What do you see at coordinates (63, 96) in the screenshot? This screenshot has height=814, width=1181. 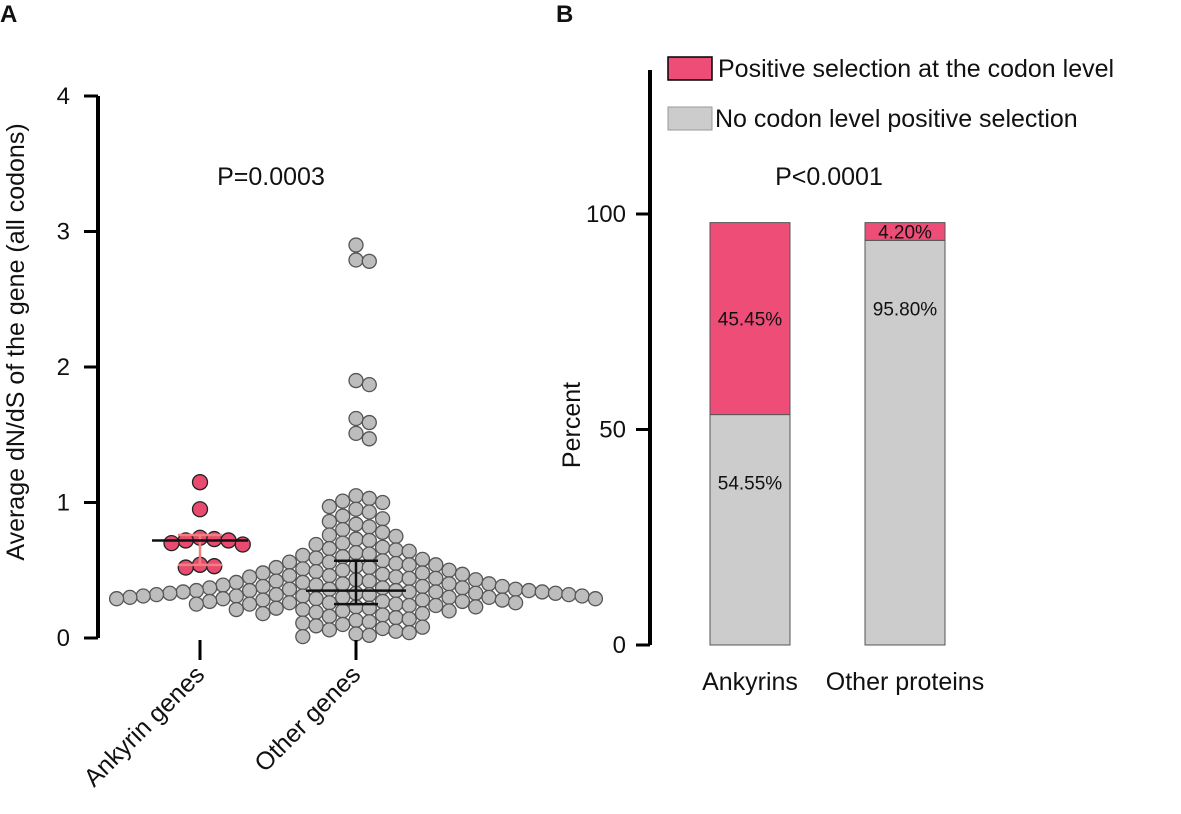 I see `a-y-tick-label: 4` at bounding box center [63, 96].